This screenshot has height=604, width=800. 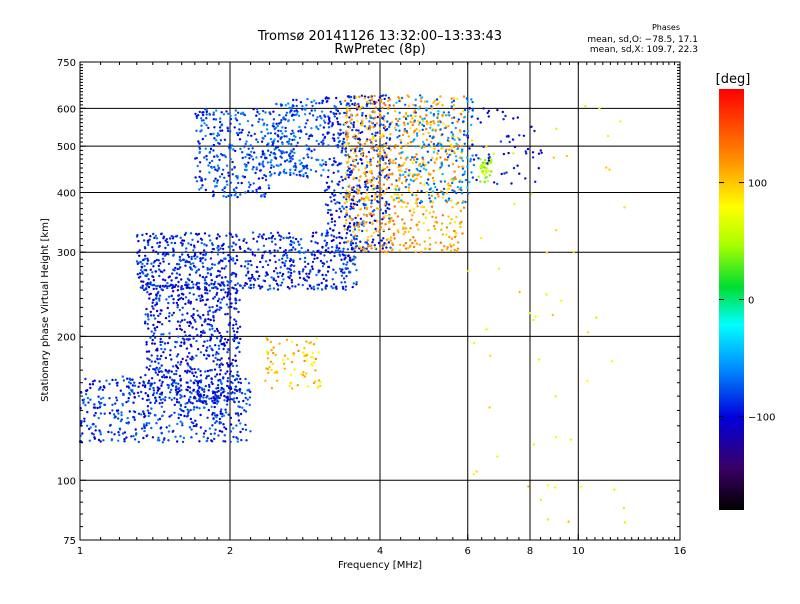 What do you see at coordinates (297, 138) in the screenshot?
I see `scatter-cluster` at bounding box center [297, 138].